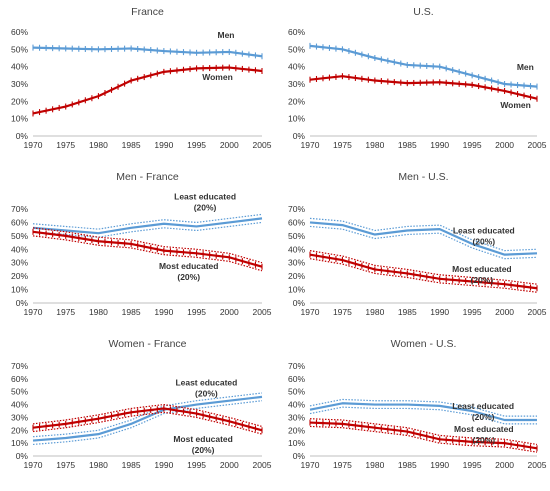 The image size is (550, 491). What do you see at coordinates (147, 12) in the screenshot?
I see `chart-title: France` at bounding box center [147, 12].